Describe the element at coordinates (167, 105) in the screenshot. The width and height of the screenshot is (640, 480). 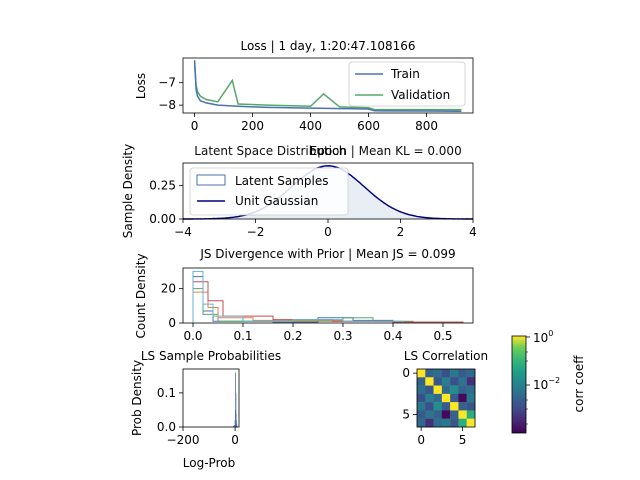
I see `loss-ytick-label: −8` at that location.